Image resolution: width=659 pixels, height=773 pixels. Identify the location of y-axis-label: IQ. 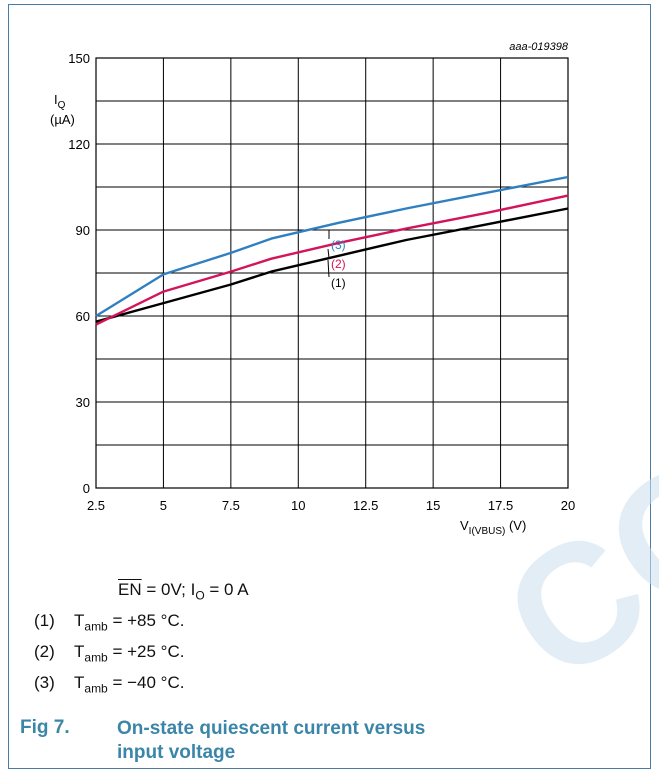
(60, 101).